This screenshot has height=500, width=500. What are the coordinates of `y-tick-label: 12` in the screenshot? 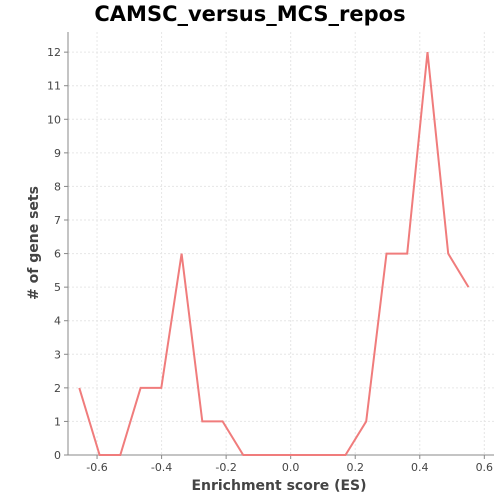 It's located at (54, 52).